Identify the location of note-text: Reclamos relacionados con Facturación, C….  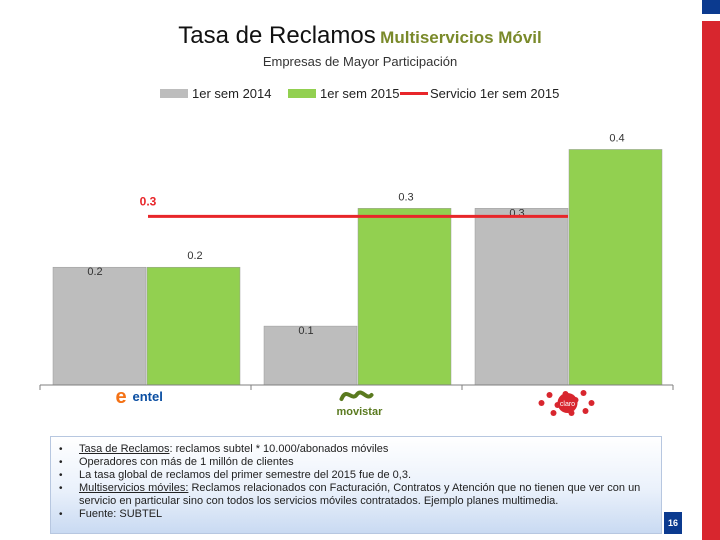
(360, 494).